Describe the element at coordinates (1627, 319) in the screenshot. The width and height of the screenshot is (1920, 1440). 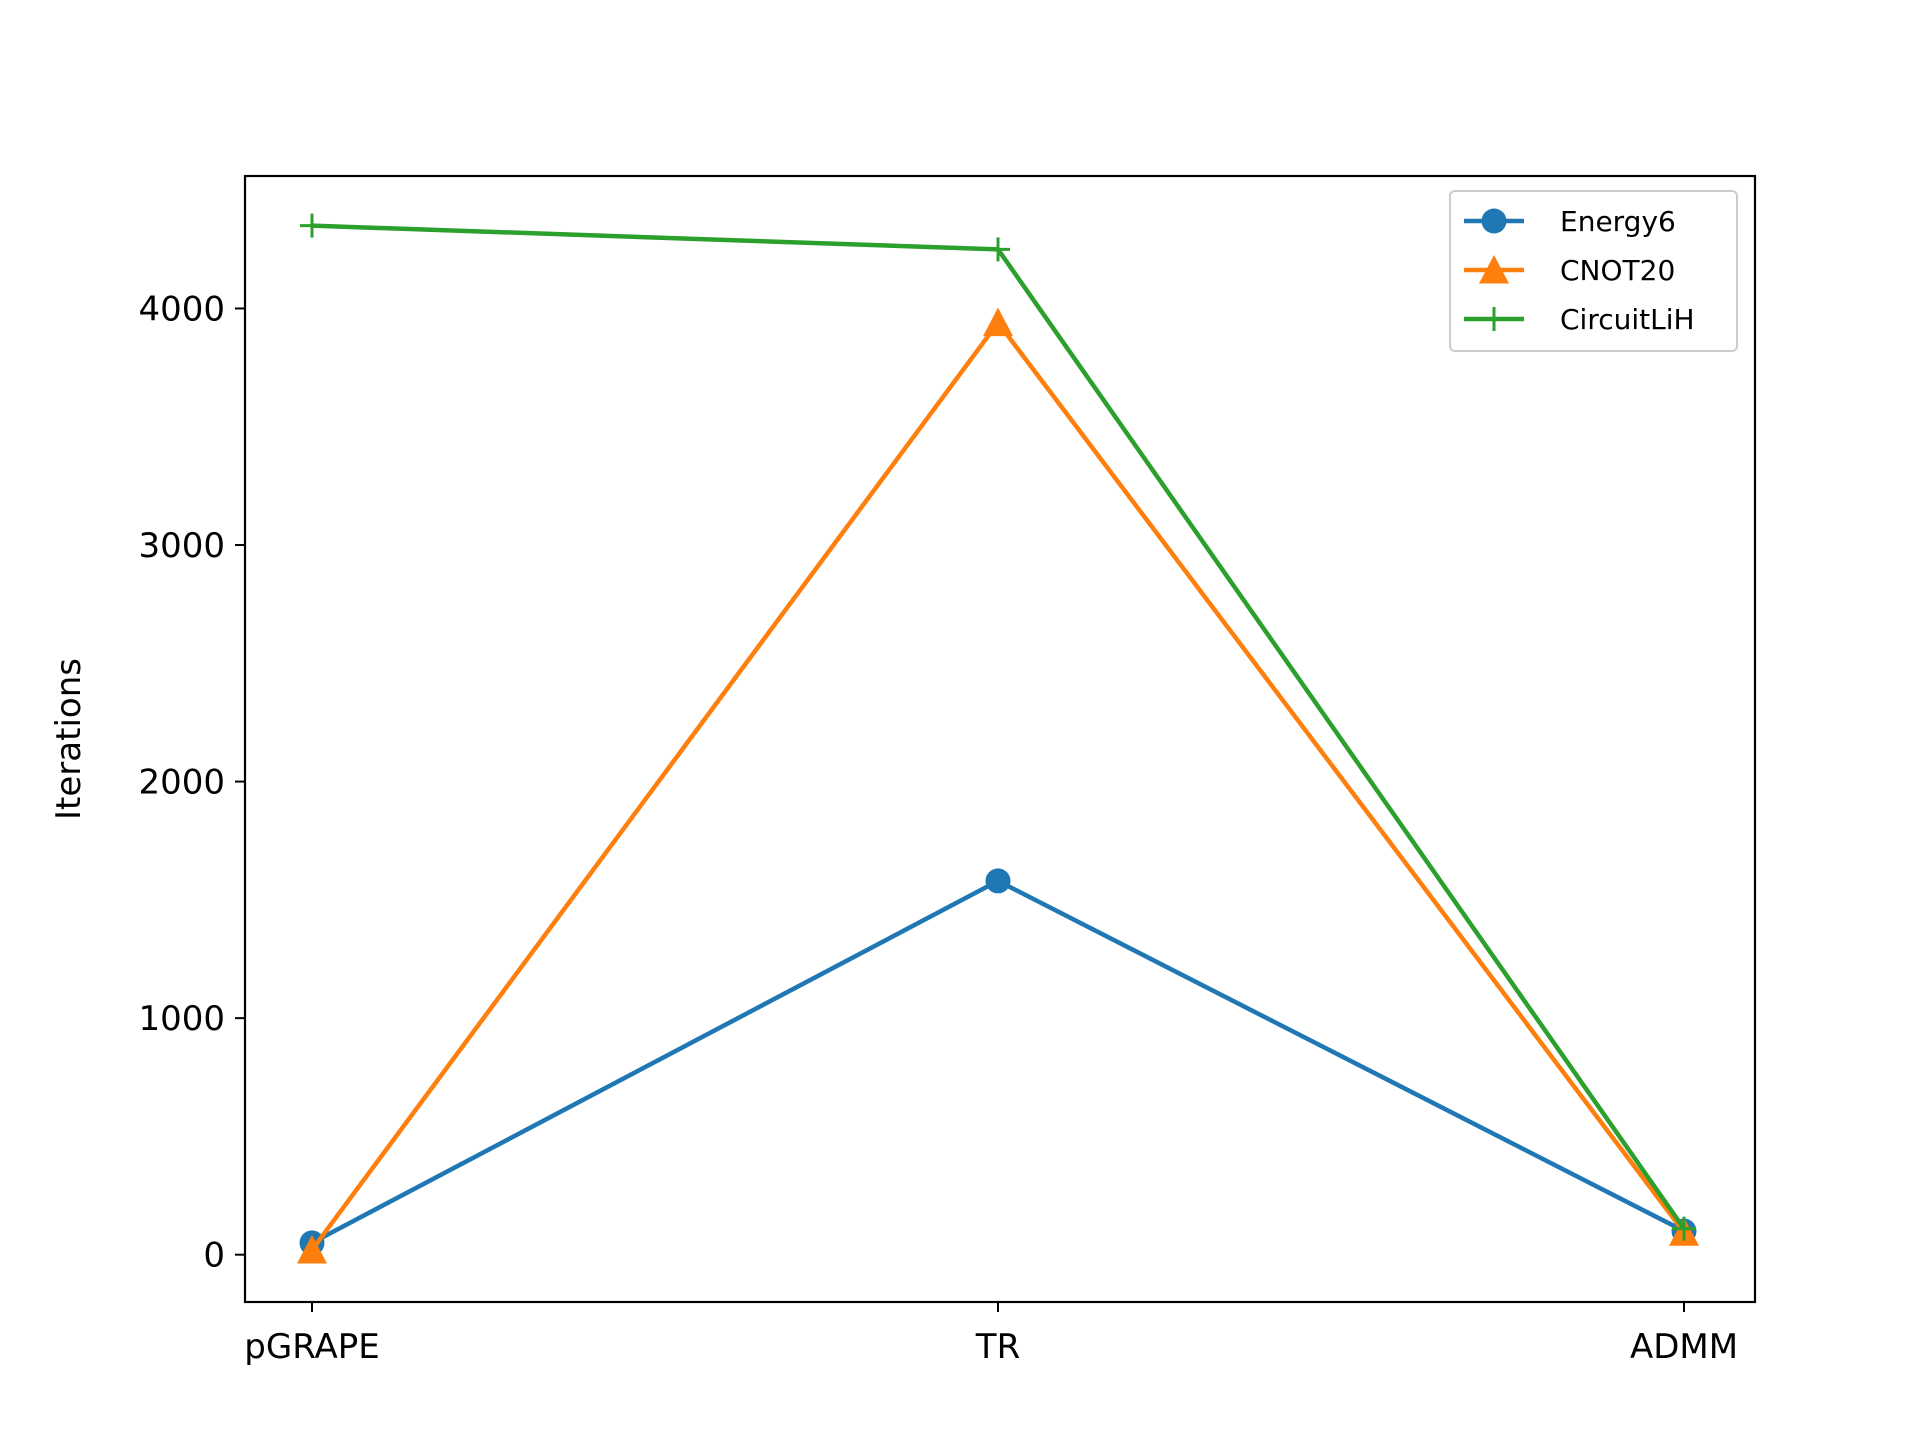
I see `legend-label-CircuitLiH: CircuitLiH` at that location.